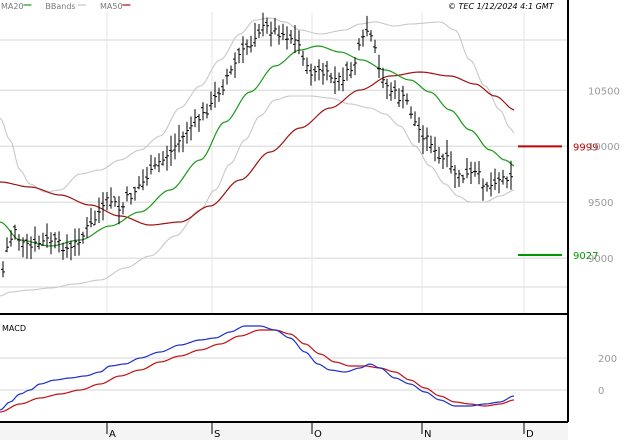 The width and height of the screenshot is (627, 444). I want to click on level-marker-label: 9999, so click(585, 147).